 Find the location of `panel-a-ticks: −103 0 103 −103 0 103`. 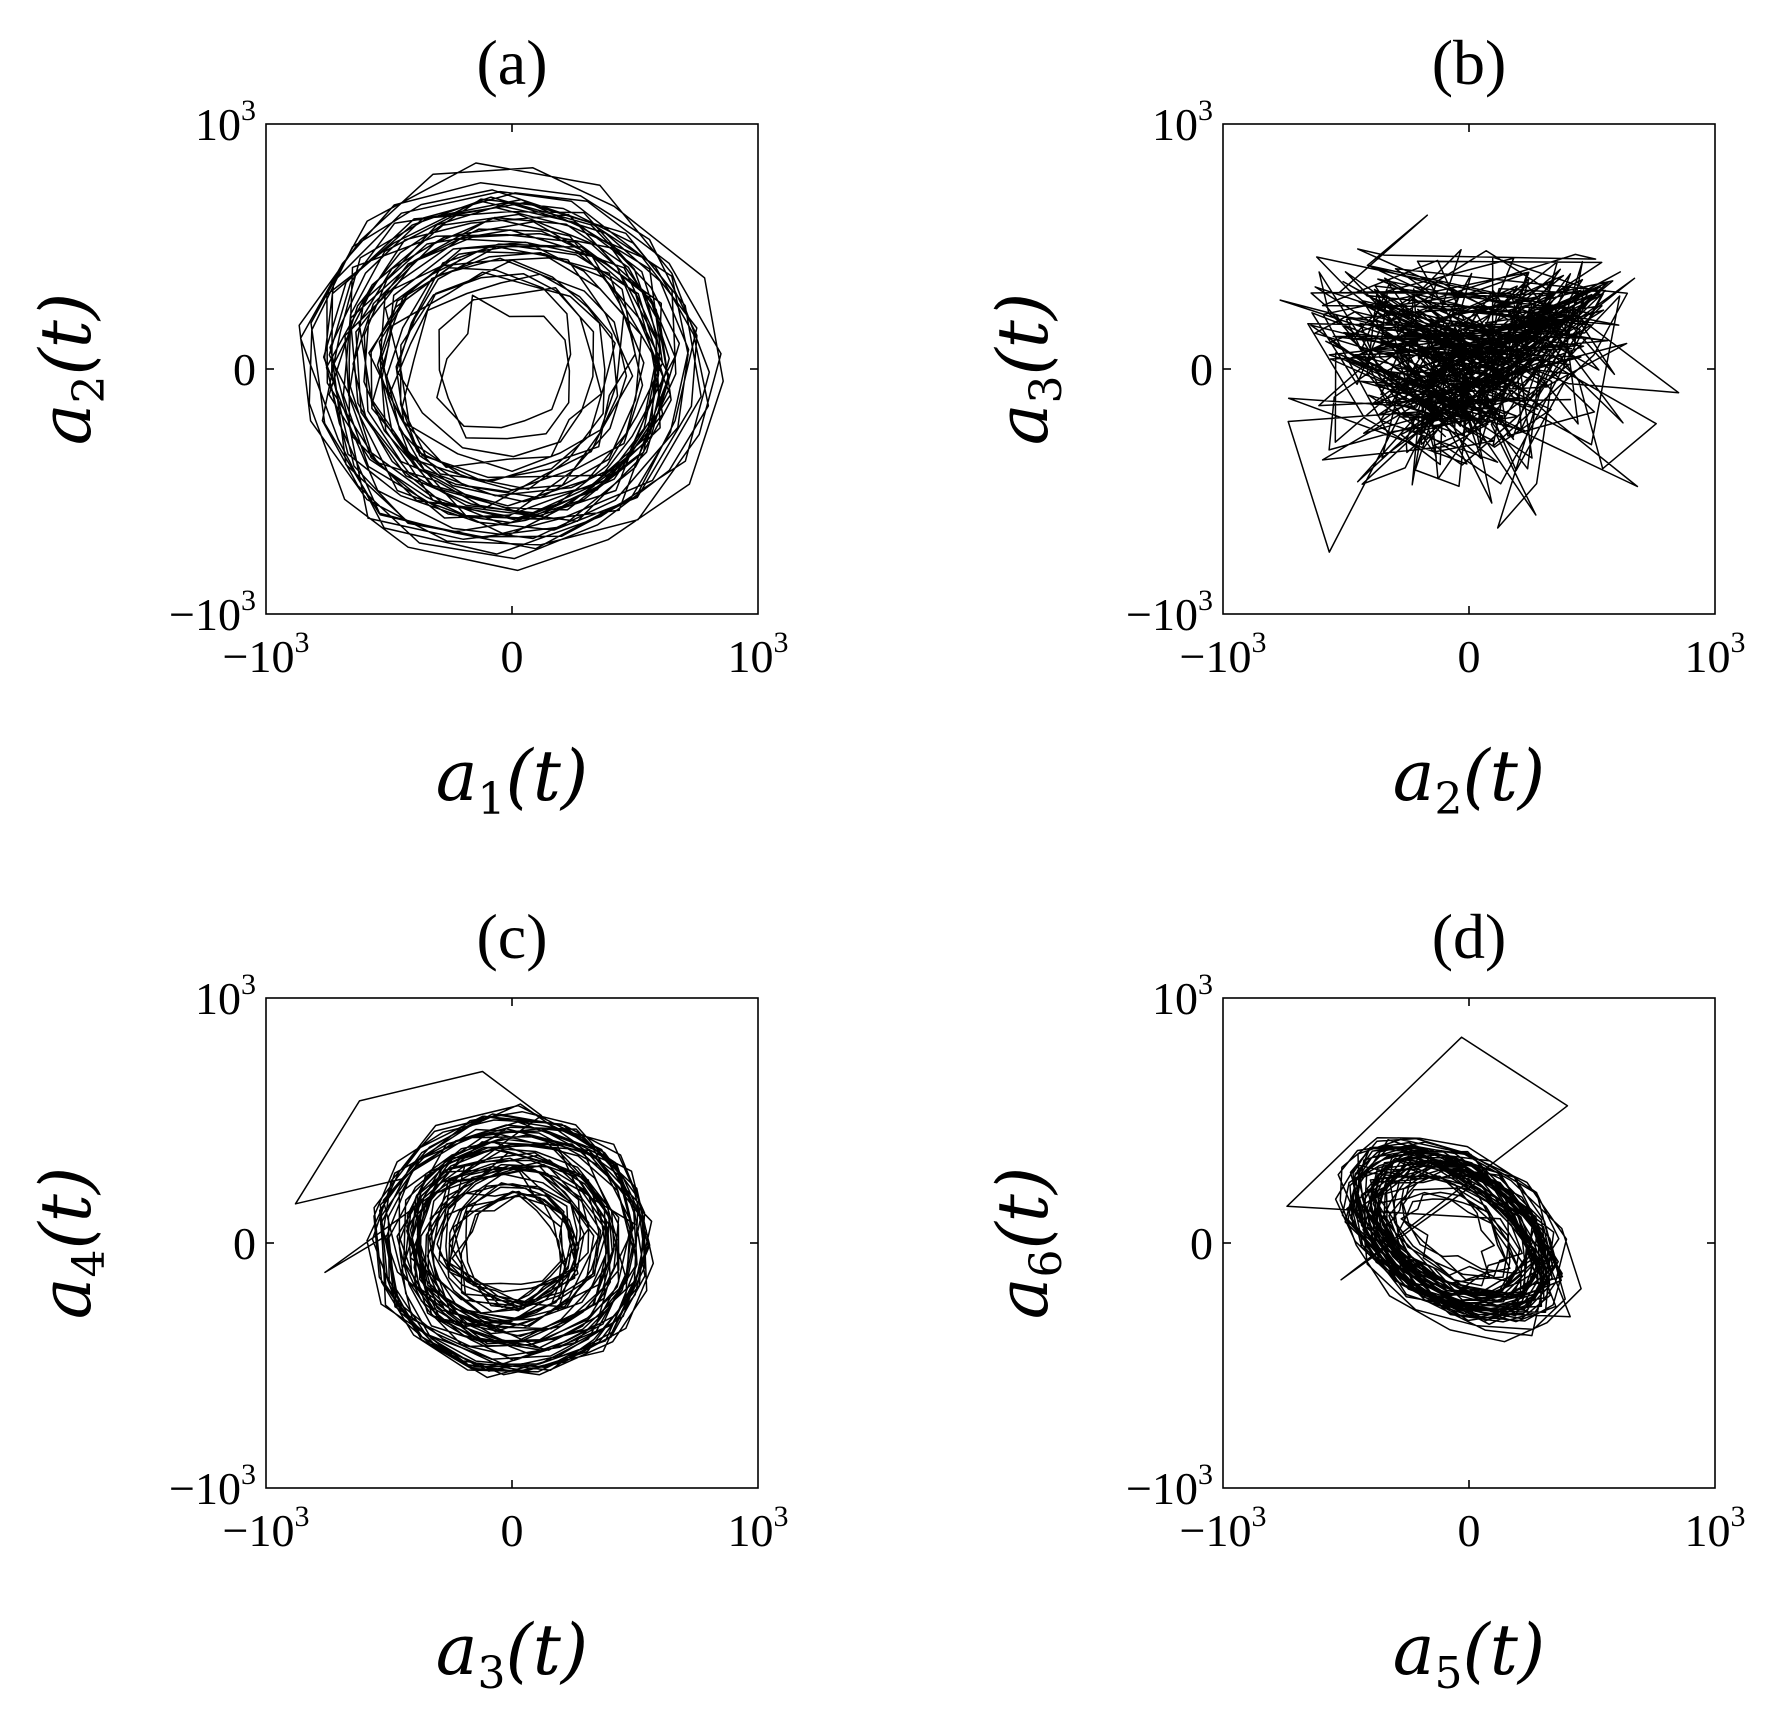

panel-a-ticks: −103 0 103 −103 0 103 is located at coordinates (478, 388).